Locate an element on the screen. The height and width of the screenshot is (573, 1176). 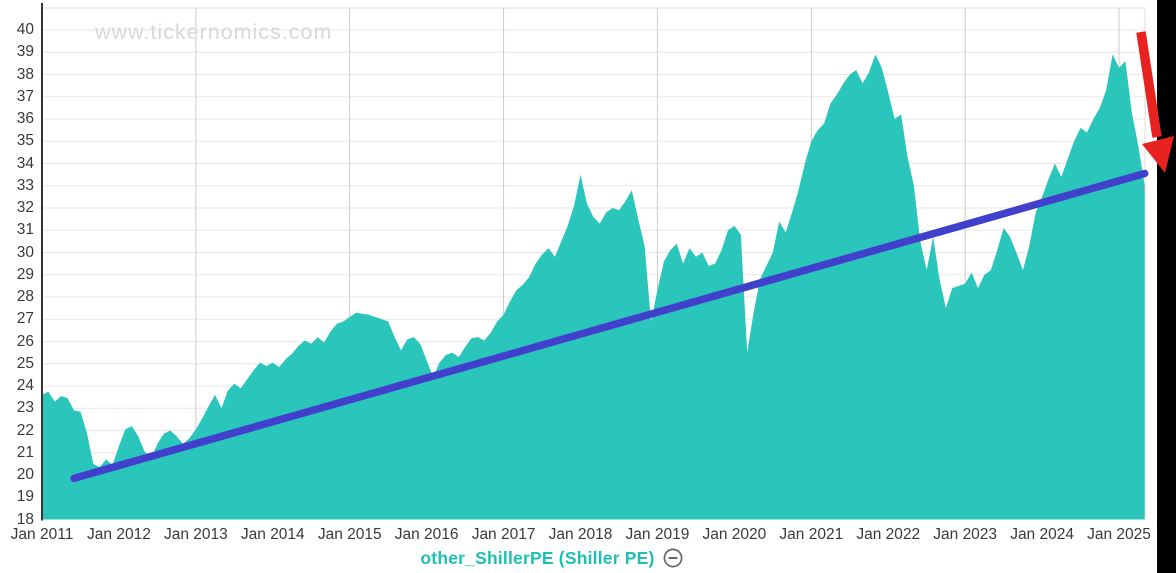
x-tick-label: Jan 2019 is located at coordinates (657, 534).